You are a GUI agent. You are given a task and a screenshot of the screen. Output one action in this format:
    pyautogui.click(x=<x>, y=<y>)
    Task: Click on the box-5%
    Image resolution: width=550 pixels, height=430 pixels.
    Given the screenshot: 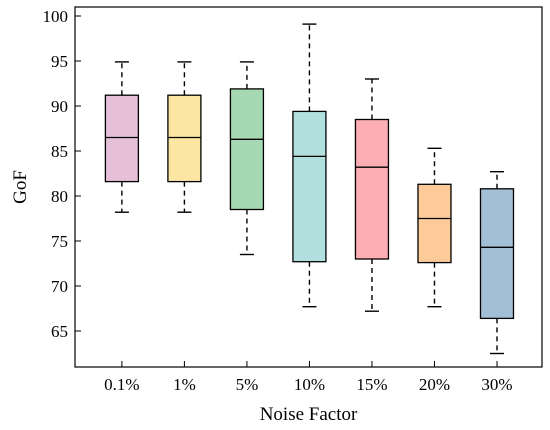 What is the action you would take?
    pyautogui.click(x=247, y=158)
    